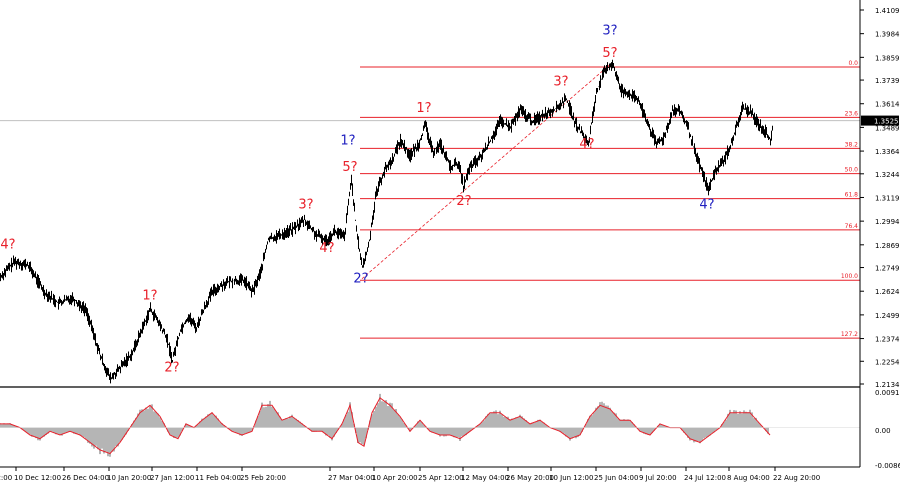 This screenshot has width=900, height=485. Describe the element at coordinates (887, 222) in the screenshot. I see `y-tick-label: 1.2994` at that location.